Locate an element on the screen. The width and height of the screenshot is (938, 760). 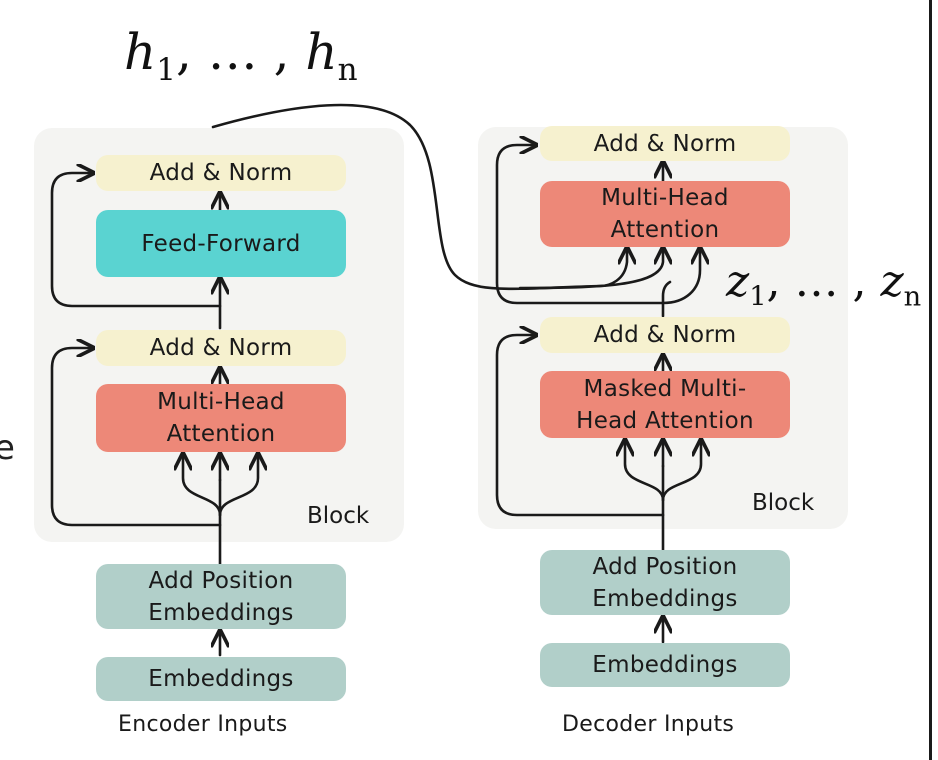
encoder-multi-head-attention: Multi-Head Attention is located at coordinates (221, 418).